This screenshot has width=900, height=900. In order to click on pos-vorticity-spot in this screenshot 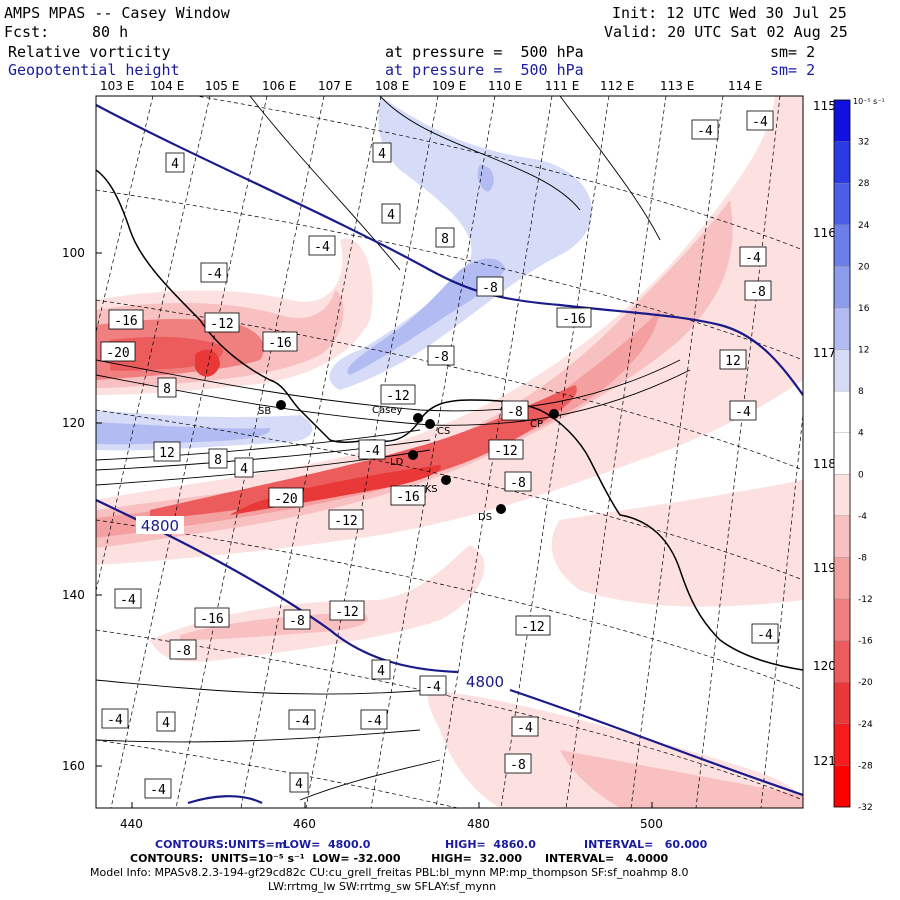, I will do `click(485, 178)`.